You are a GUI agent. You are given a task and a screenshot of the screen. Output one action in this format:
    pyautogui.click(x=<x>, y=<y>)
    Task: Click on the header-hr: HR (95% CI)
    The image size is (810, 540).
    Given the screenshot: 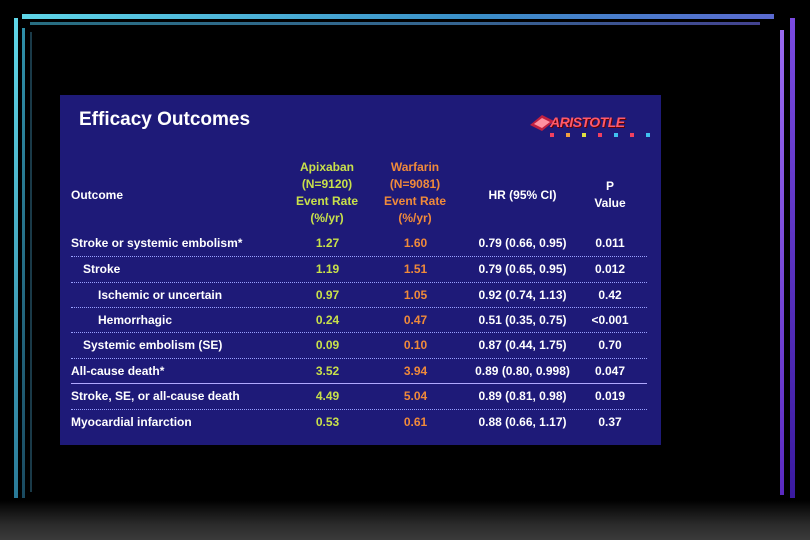 What is the action you would take?
    pyautogui.click(x=522, y=195)
    